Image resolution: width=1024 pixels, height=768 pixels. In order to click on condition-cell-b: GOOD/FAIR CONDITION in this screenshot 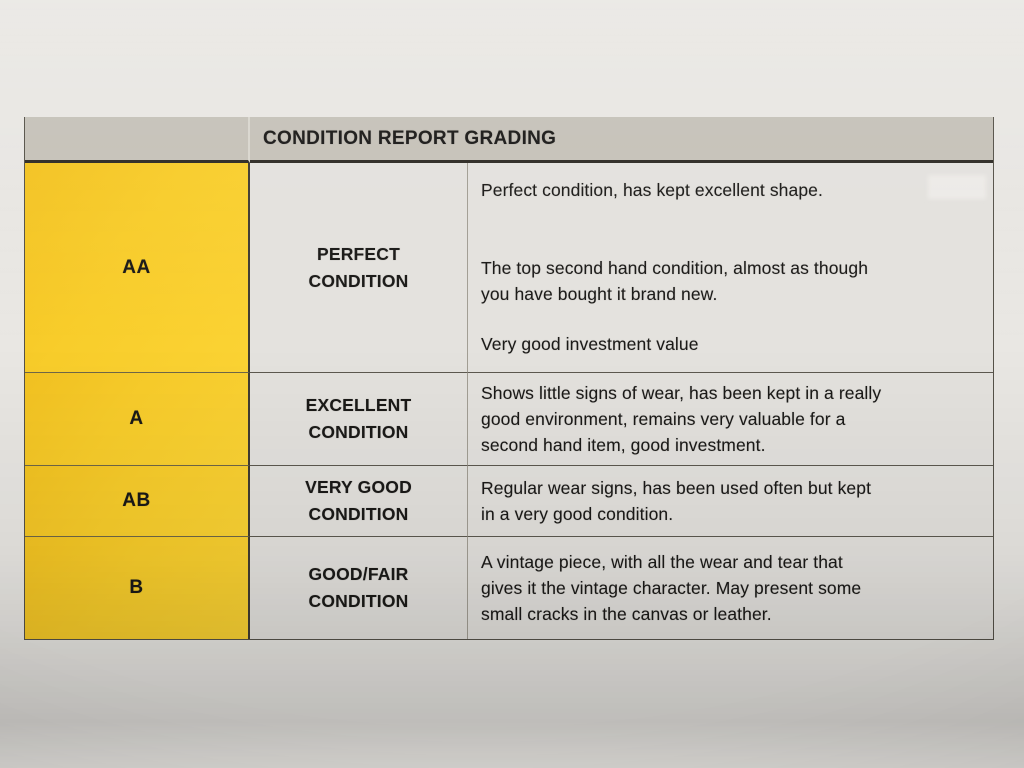, I will do `click(359, 588)`.